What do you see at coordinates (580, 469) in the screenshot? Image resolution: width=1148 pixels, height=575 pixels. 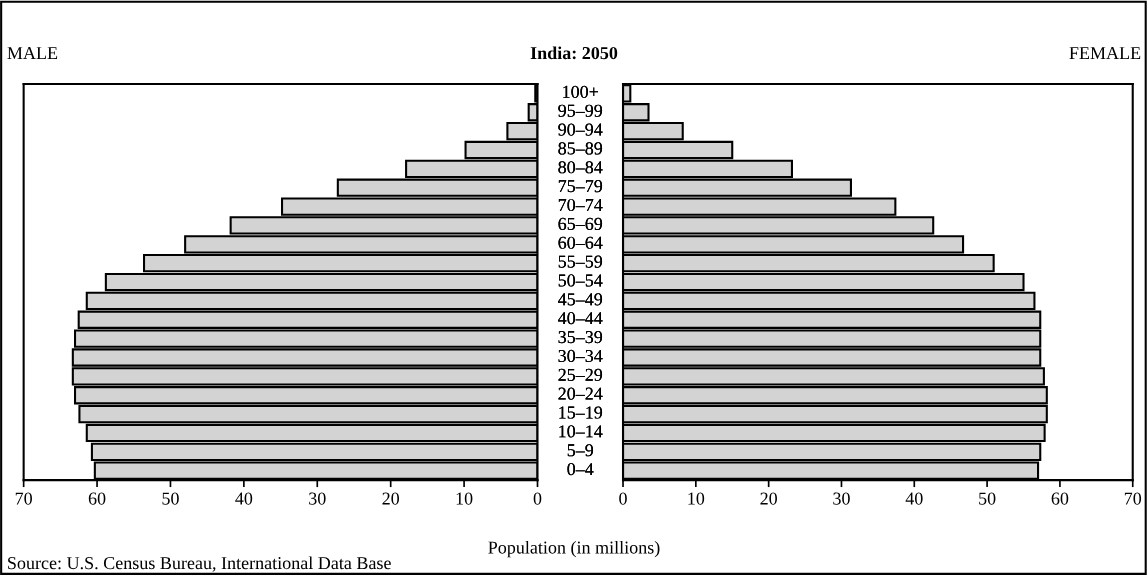 I see `y-tick-label: 0–4` at bounding box center [580, 469].